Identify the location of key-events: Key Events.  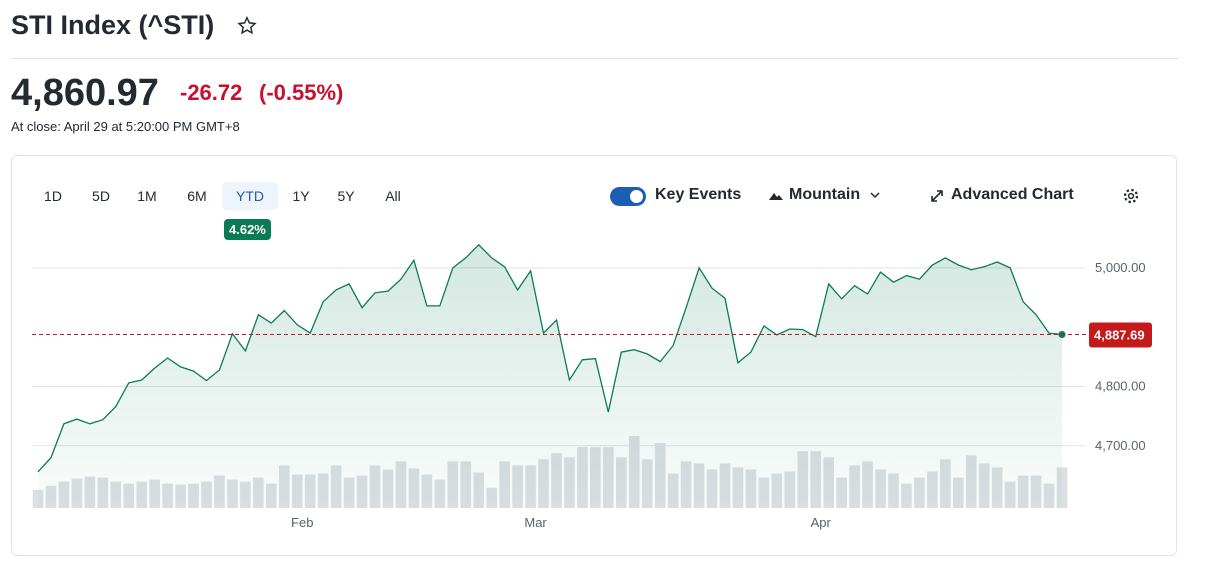
(698, 194).